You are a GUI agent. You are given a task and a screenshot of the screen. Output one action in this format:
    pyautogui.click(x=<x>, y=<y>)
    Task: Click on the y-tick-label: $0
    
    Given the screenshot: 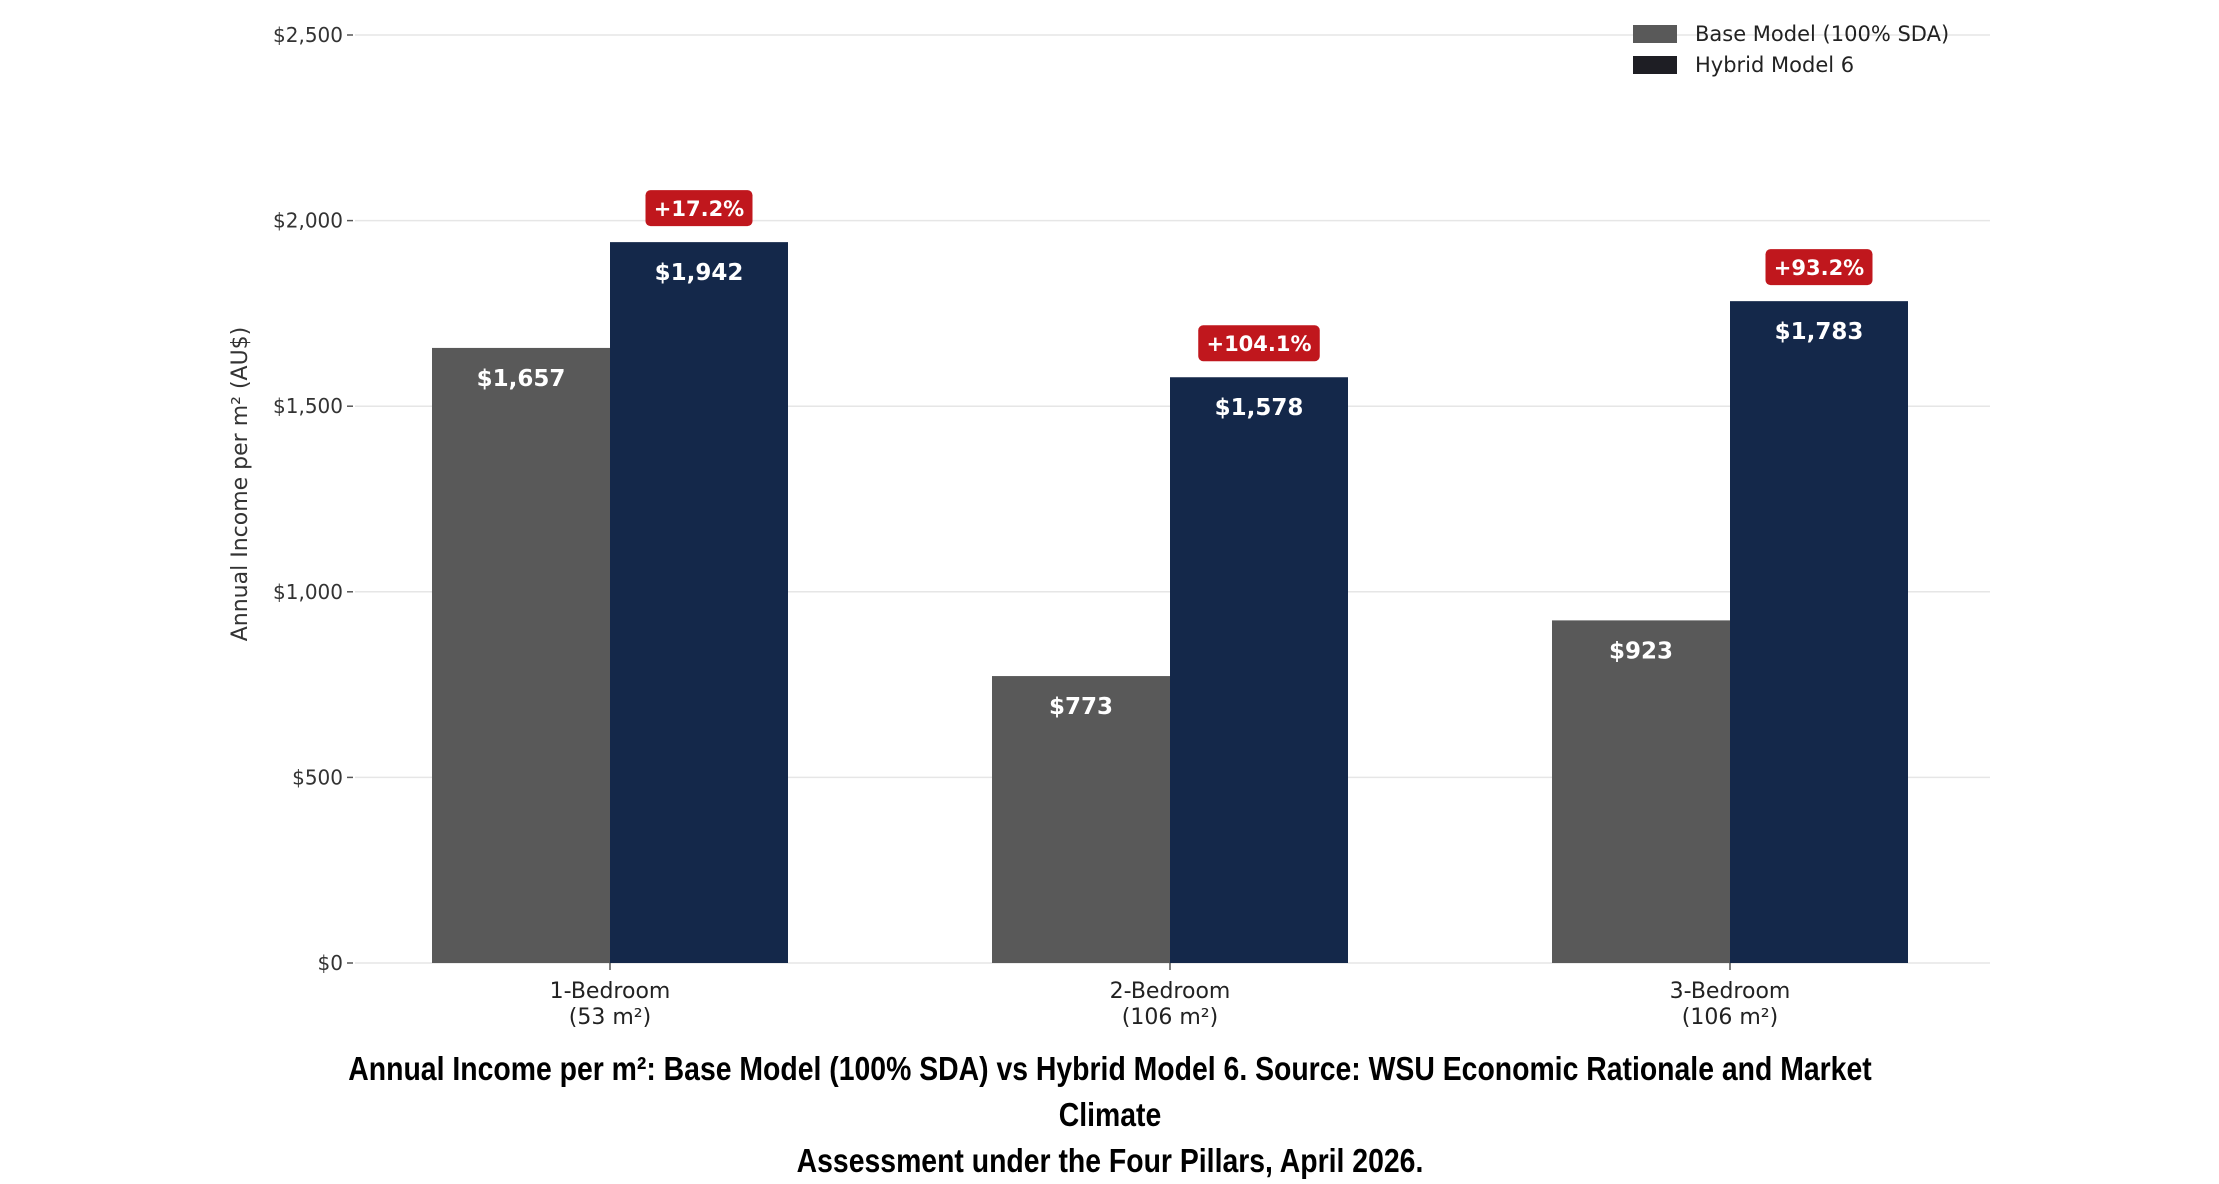 What is the action you would take?
    pyautogui.click(x=330, y=963)
    